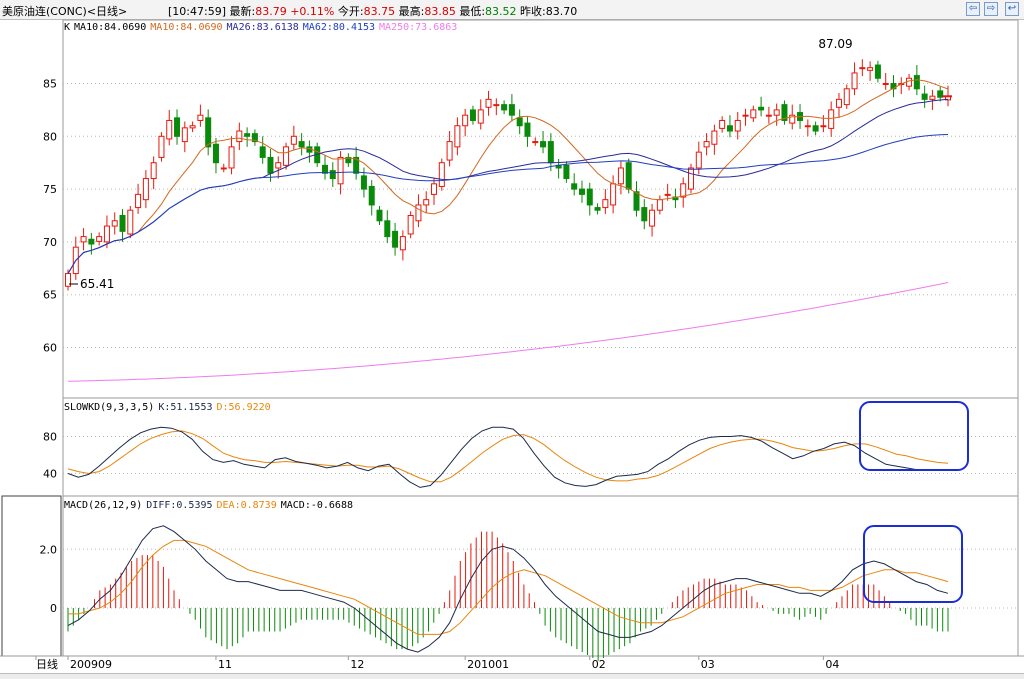 This screenshot has width=1024, height=679. I want to click on price-annotation: 87.09, so click(835, 44).